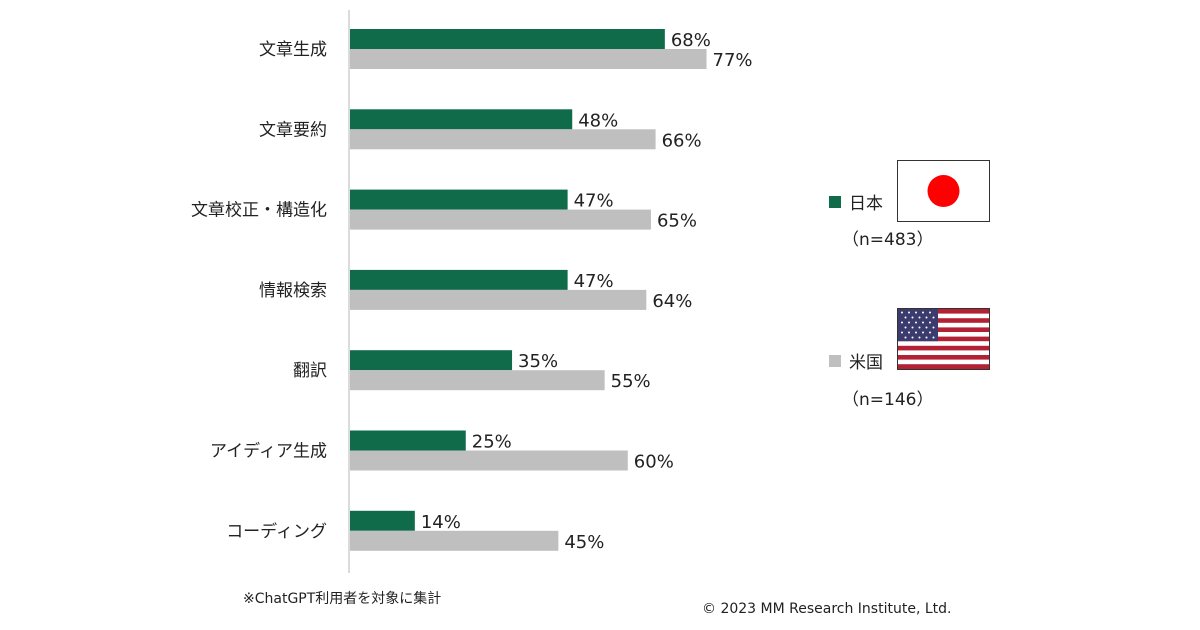  I want to click on data-label: 77%, so click(733, 60).